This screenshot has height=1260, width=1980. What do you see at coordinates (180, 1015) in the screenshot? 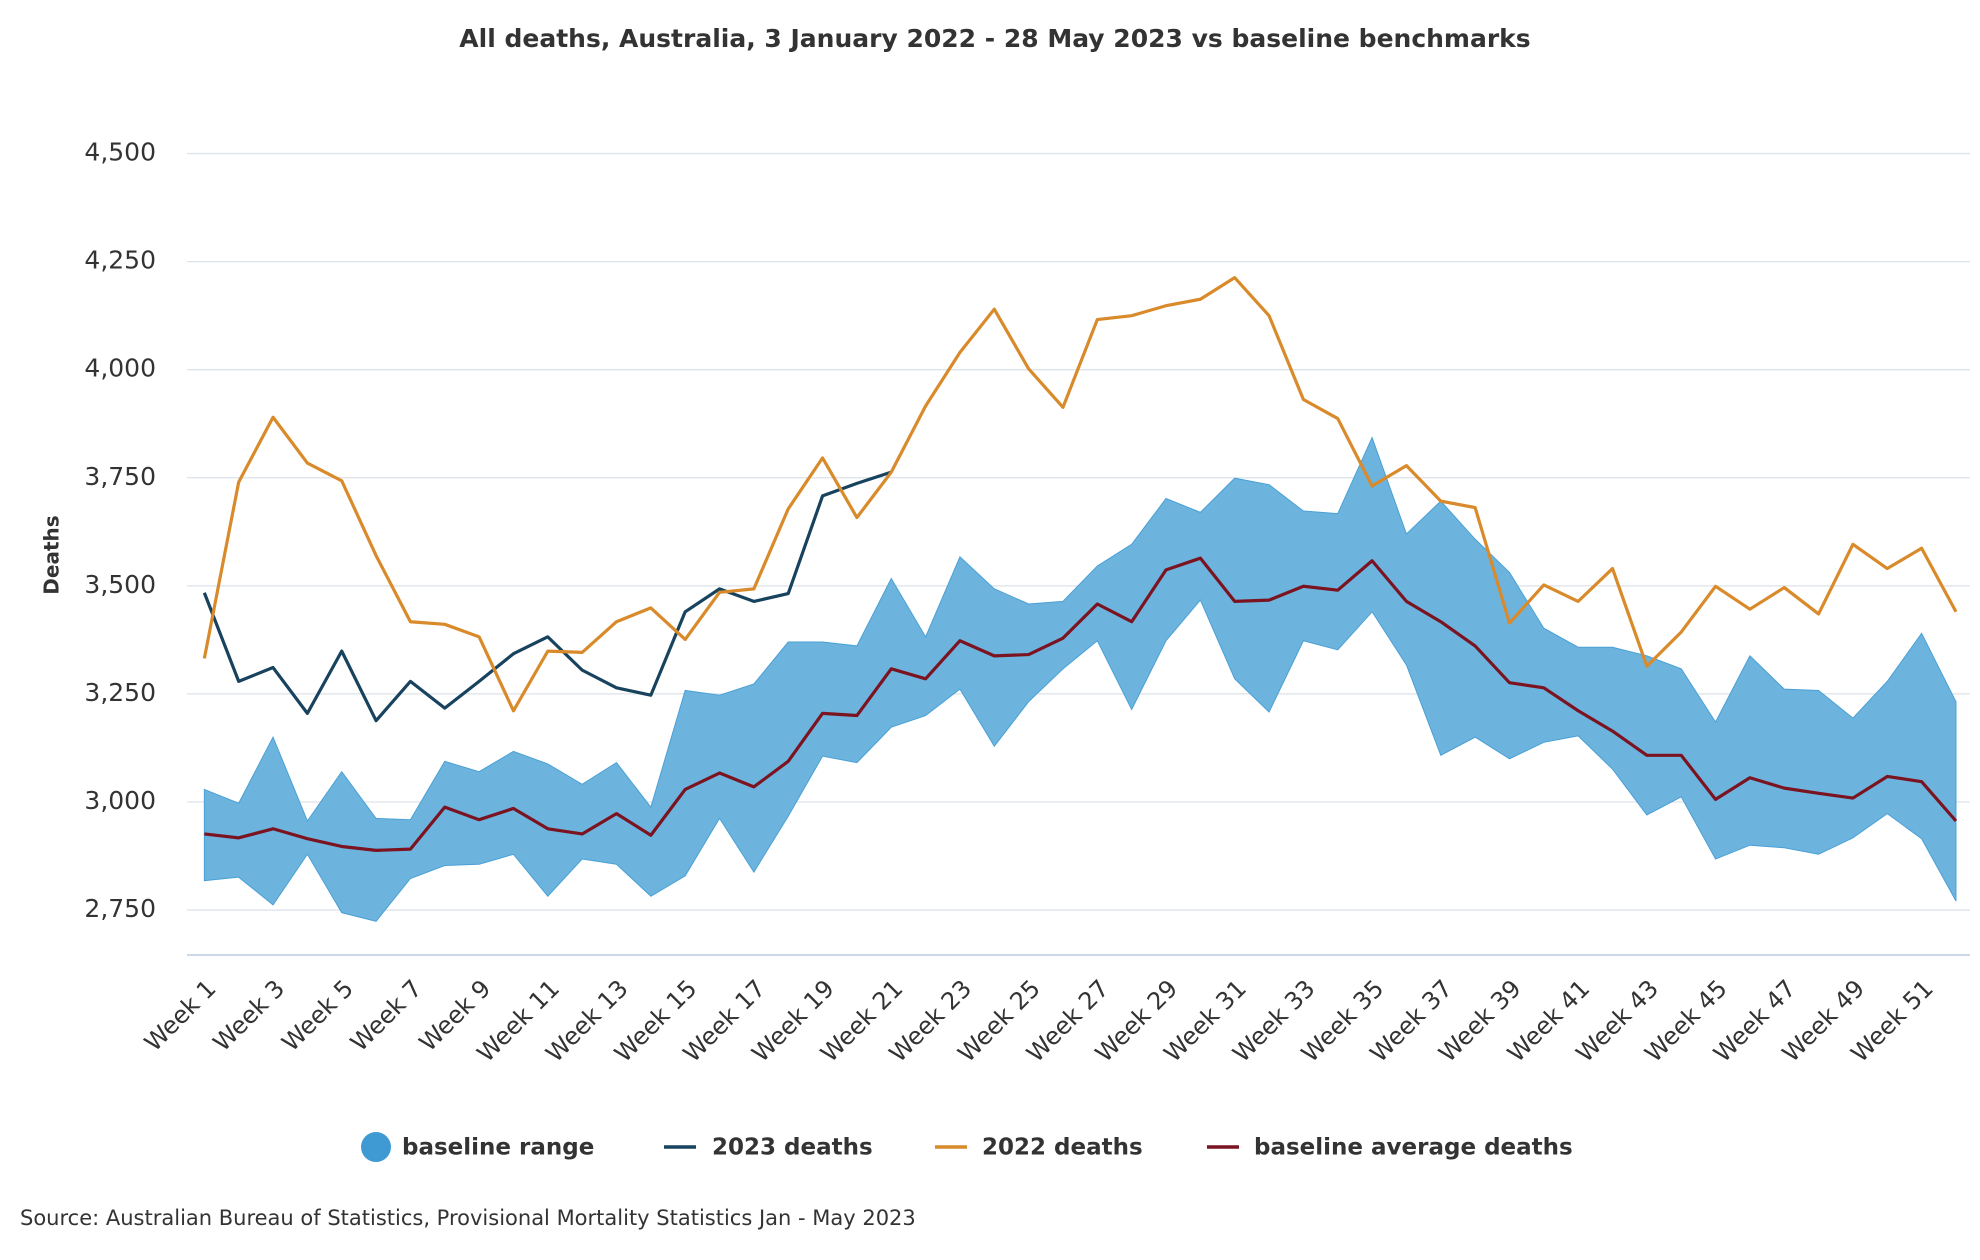
I see `x-tick-label: Week 1` at bounding box center [180, 1015].